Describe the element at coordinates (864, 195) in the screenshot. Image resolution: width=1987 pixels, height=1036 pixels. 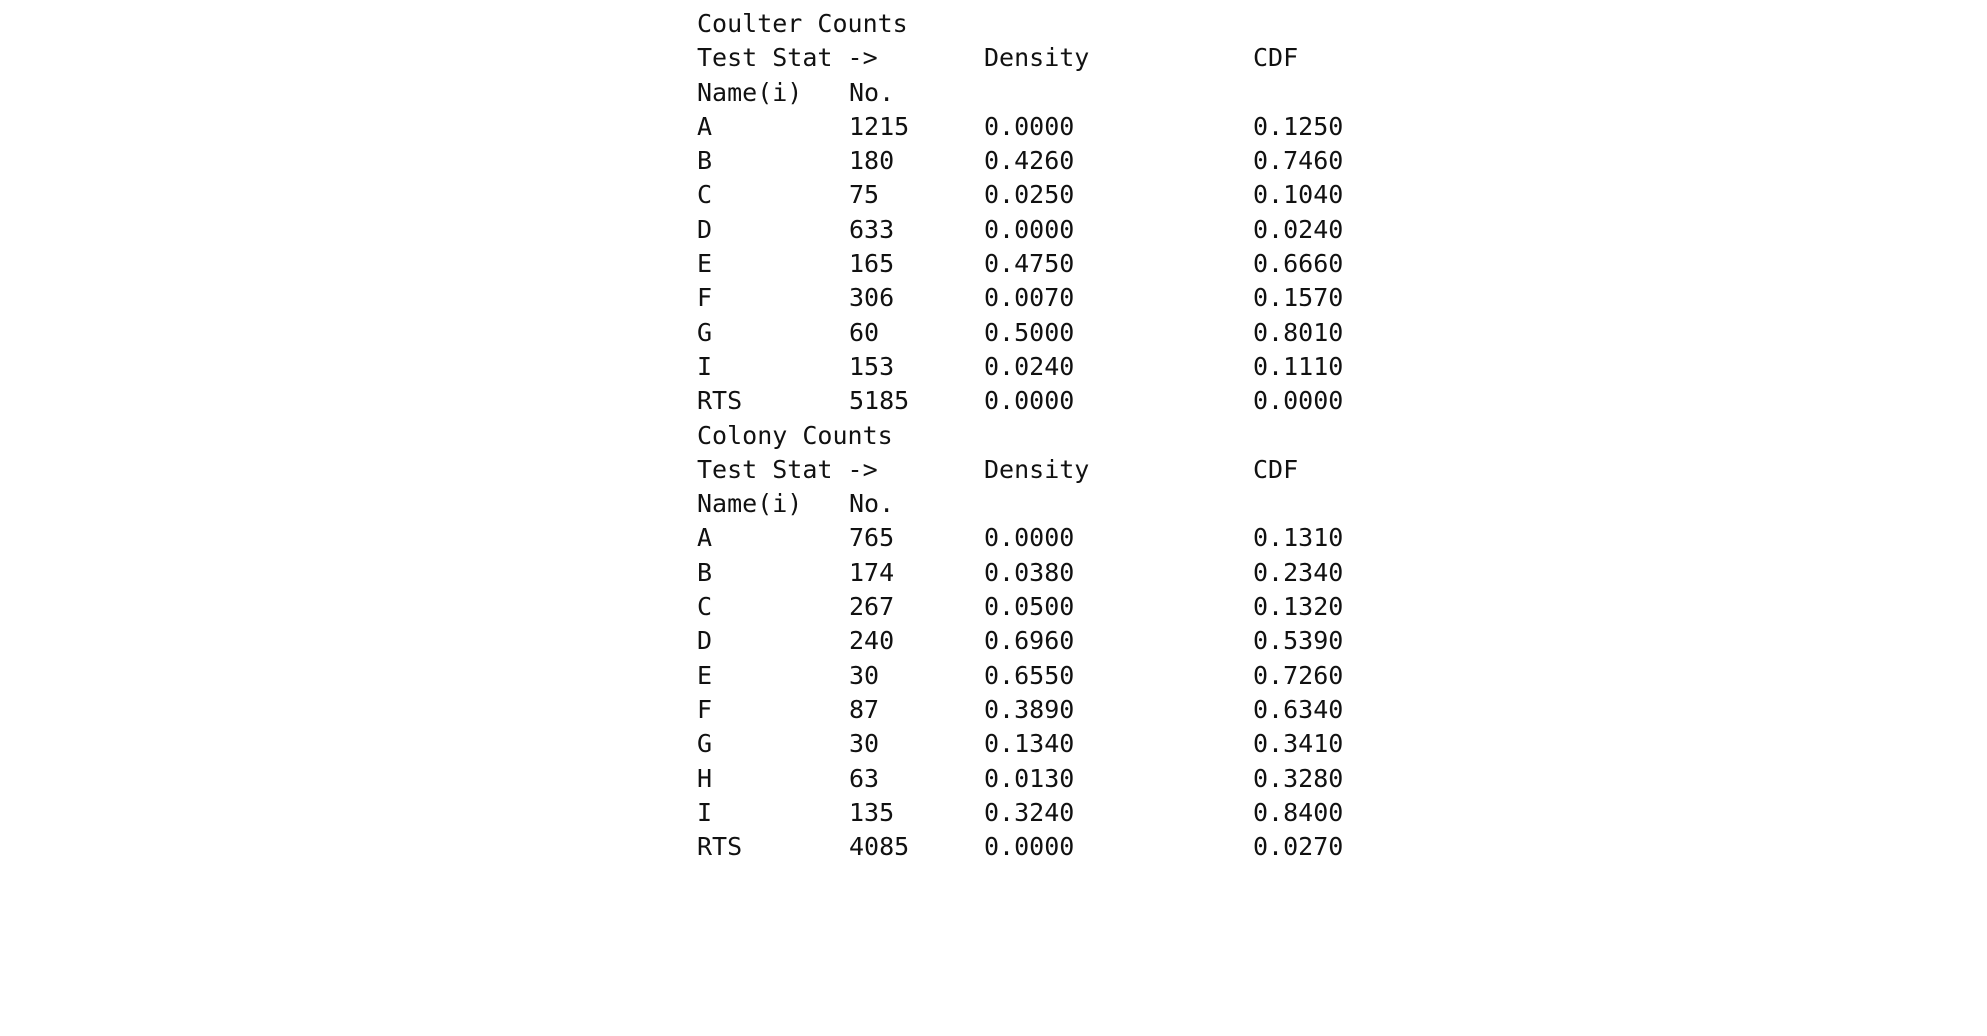
I see `row-count: 75` at that location.